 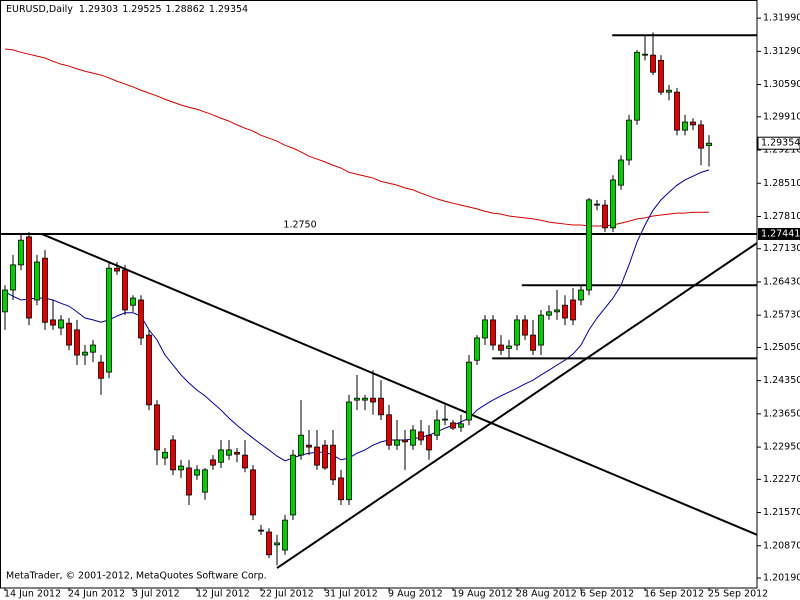 What do you see at coordinates (228, 9) in the screenshot?
I see `header-close: 1.29354` at bounding box center [228, 9].